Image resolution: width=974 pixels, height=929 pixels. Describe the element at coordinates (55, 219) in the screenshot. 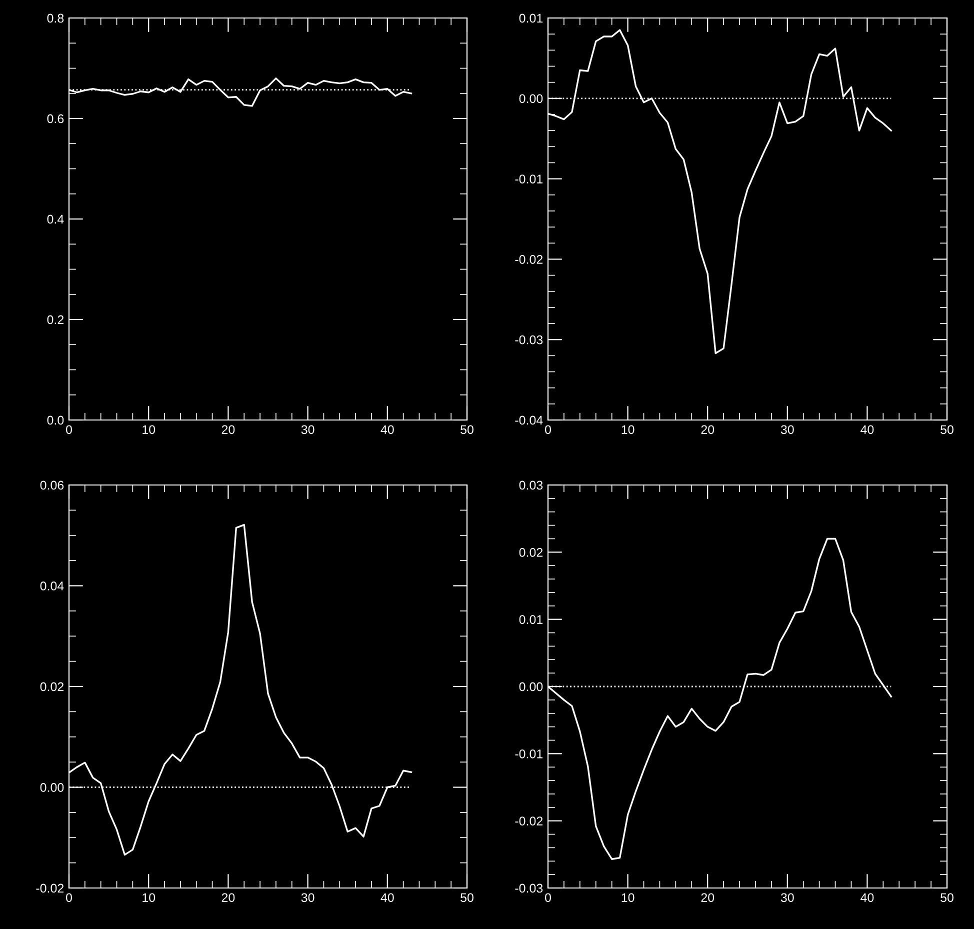

I see `y-tick-label: 0.4` at that location.